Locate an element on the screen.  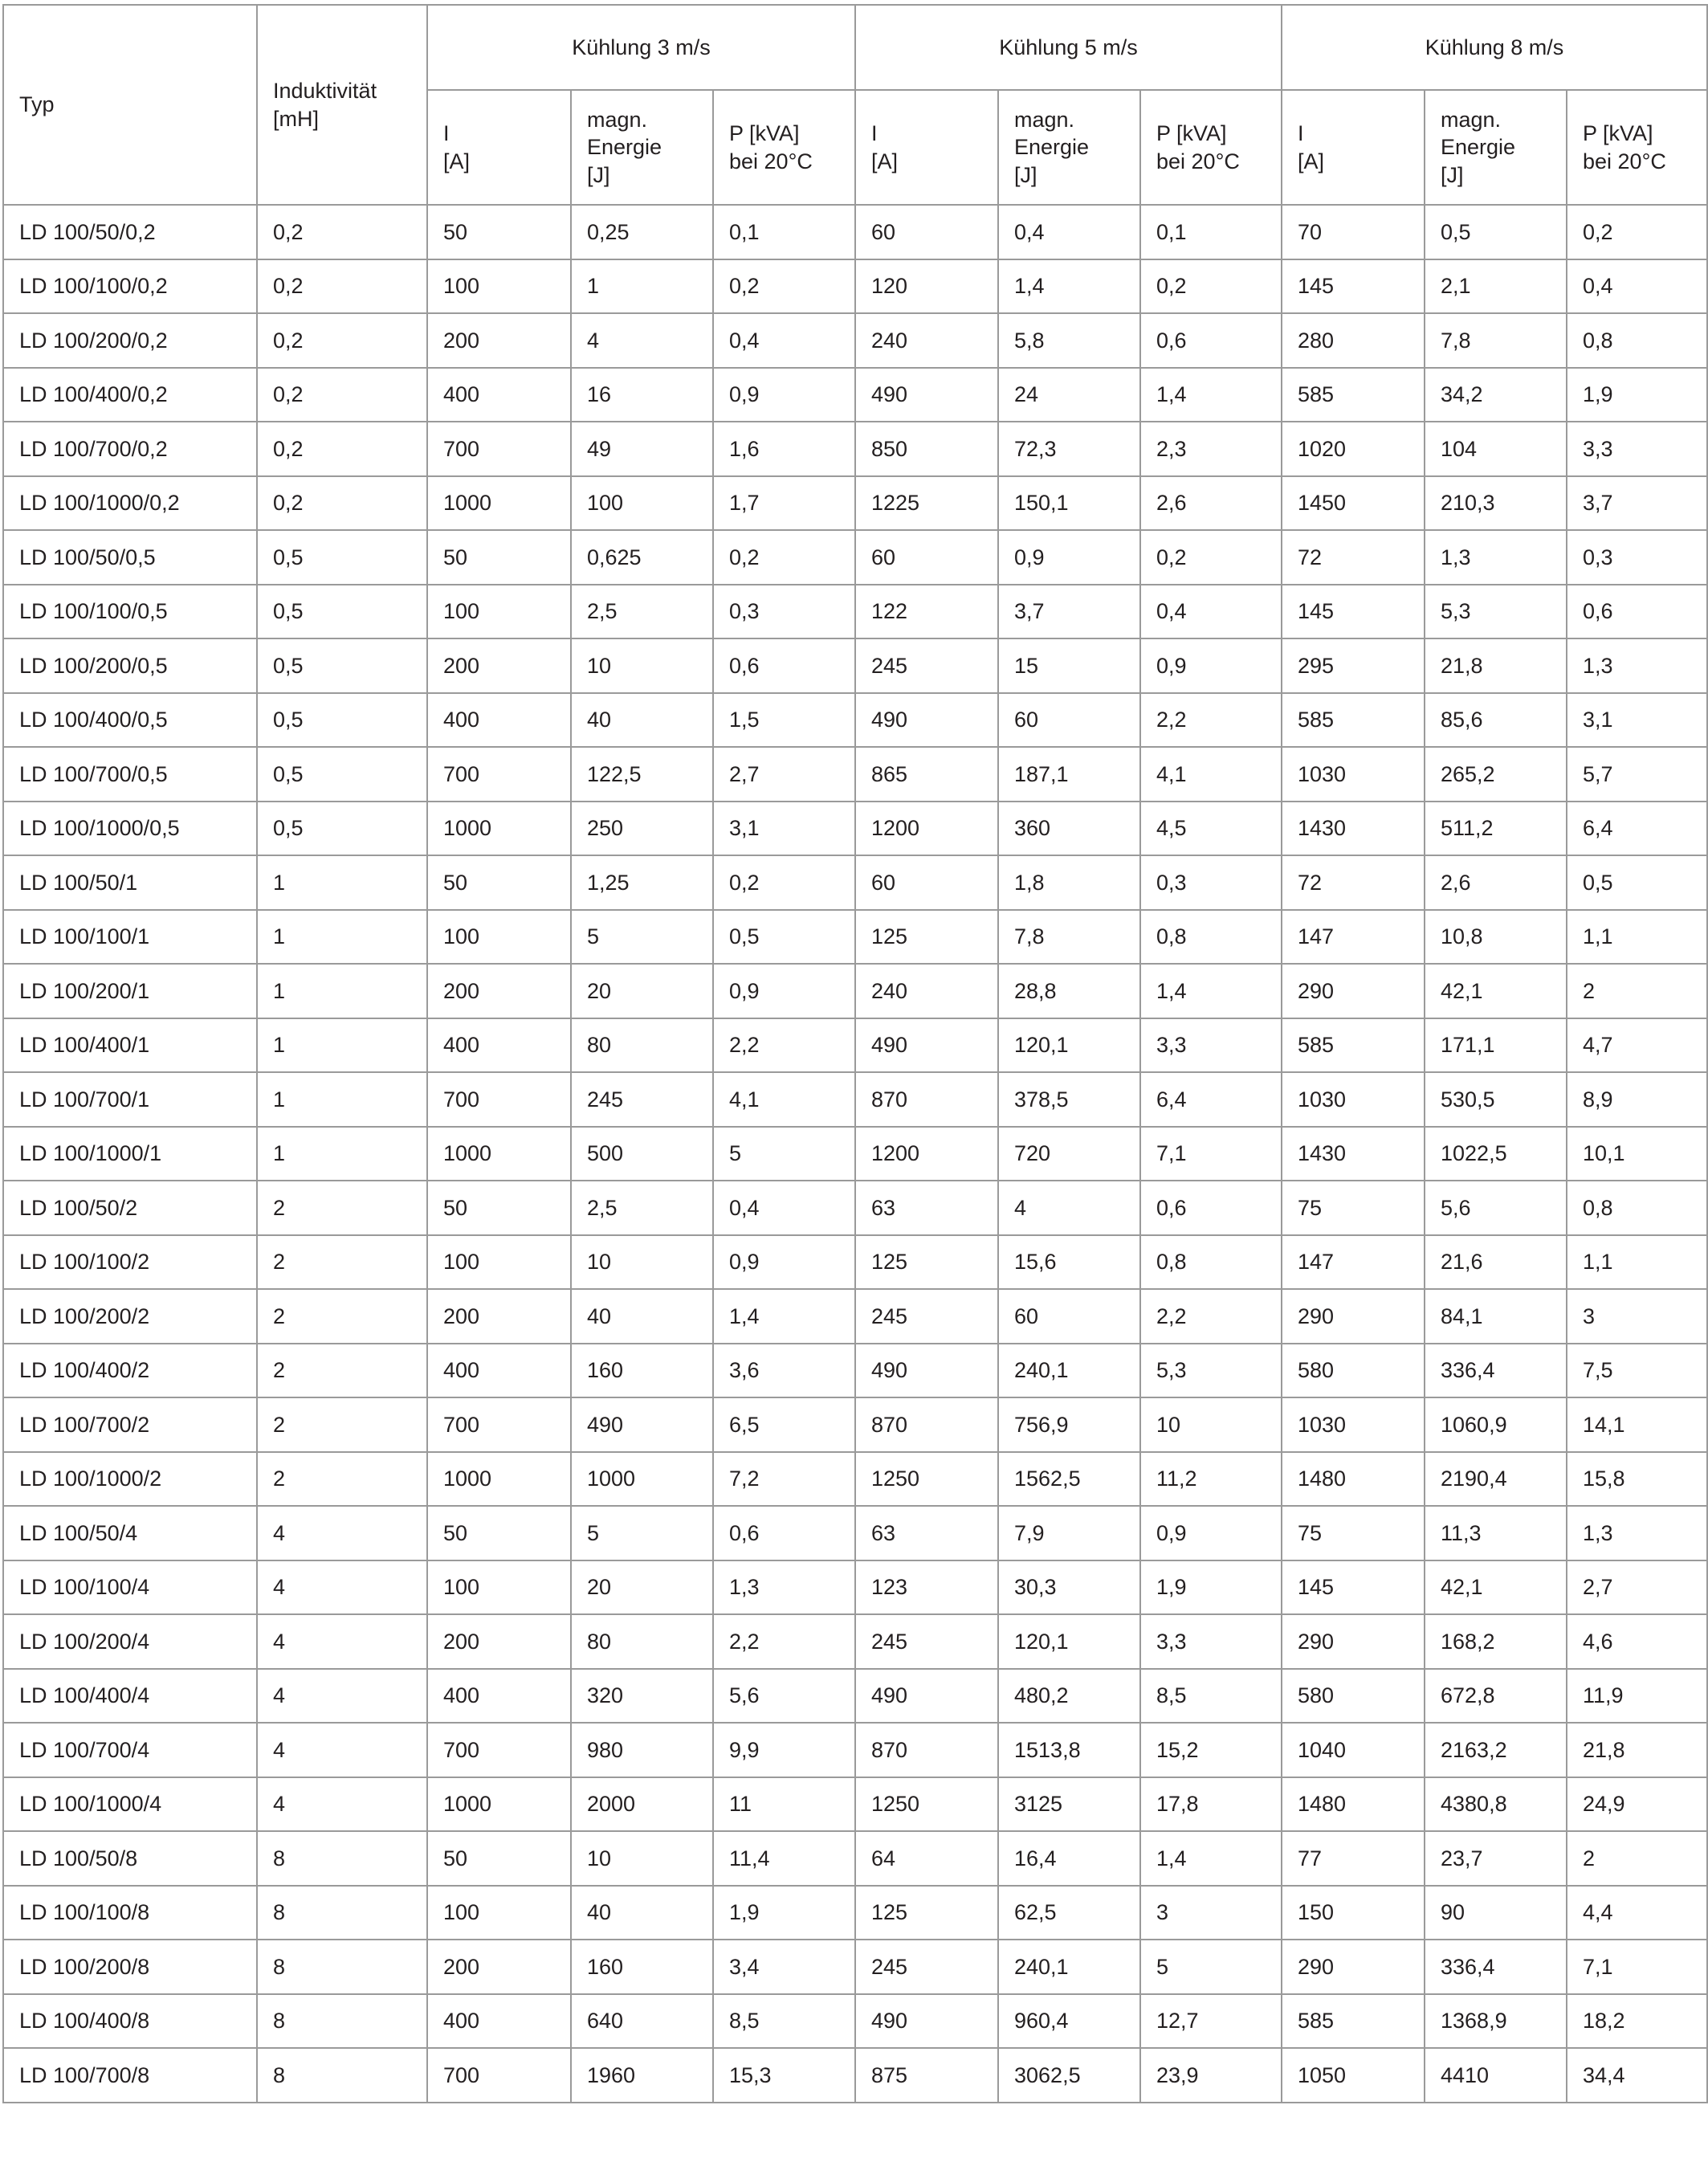
value-cell: 72 is located at coordinates (1353, 557).